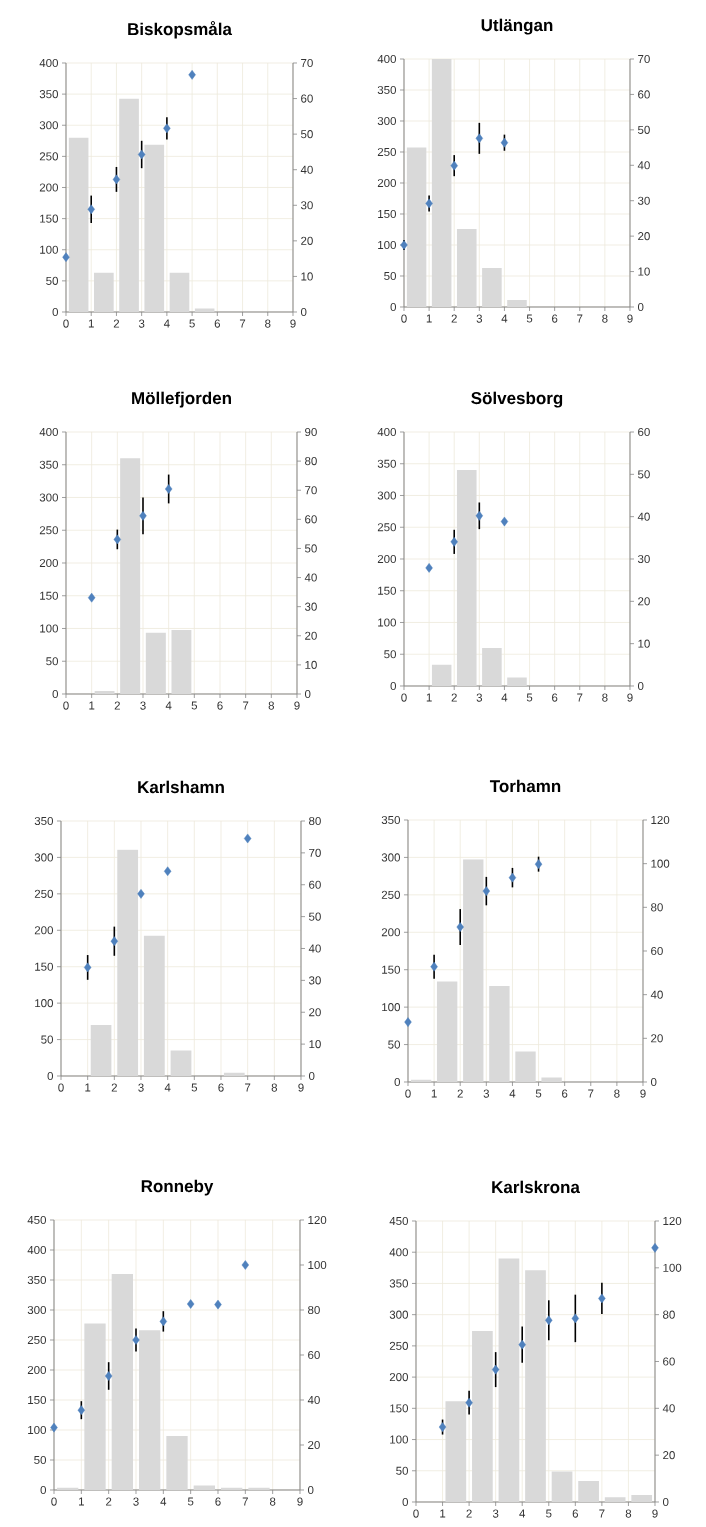  What do you see at coordinates (50, 1076) in the screenshot?
I see `y-tick-label: 0` at bounding box center [50, 1076].